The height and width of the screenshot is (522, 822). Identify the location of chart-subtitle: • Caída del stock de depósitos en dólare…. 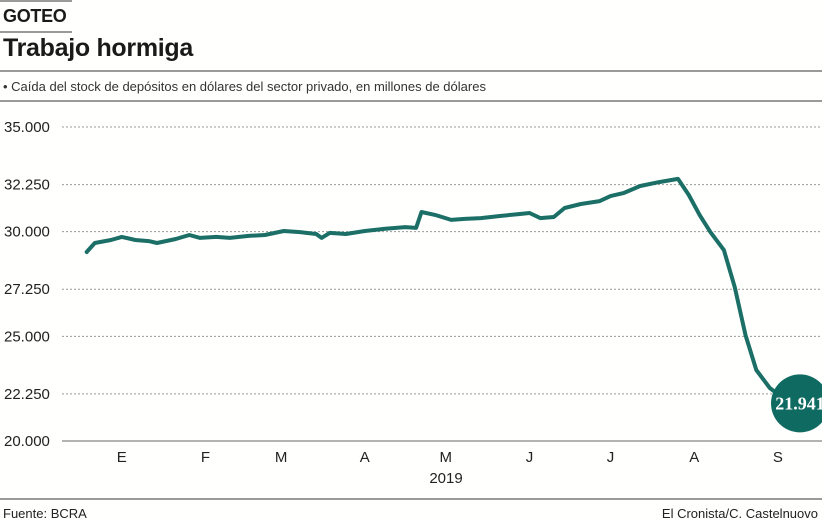
(244, 86).